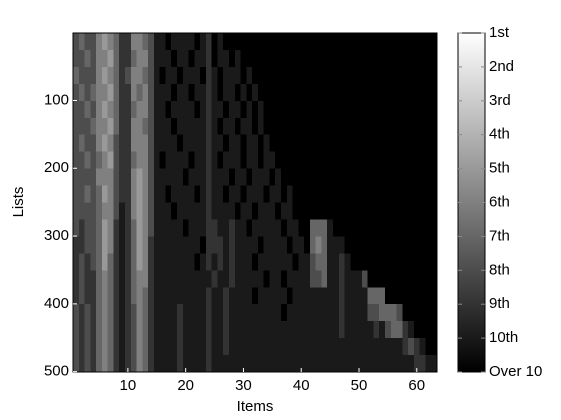  Describe the element at coordinates (499, 303) in the screenshot. I see `colorbar-tick-label: 9th` at that location.